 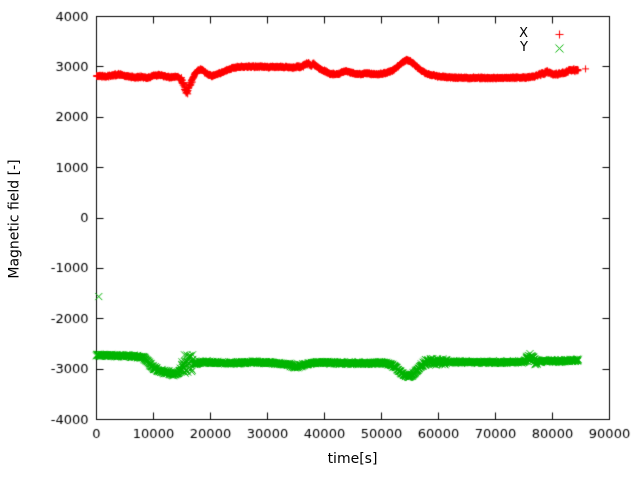 What do you see at coordinates (352, 459) in the screenshot?
I see `x-axis-title: time[s]` at bounding box center [352, 459].